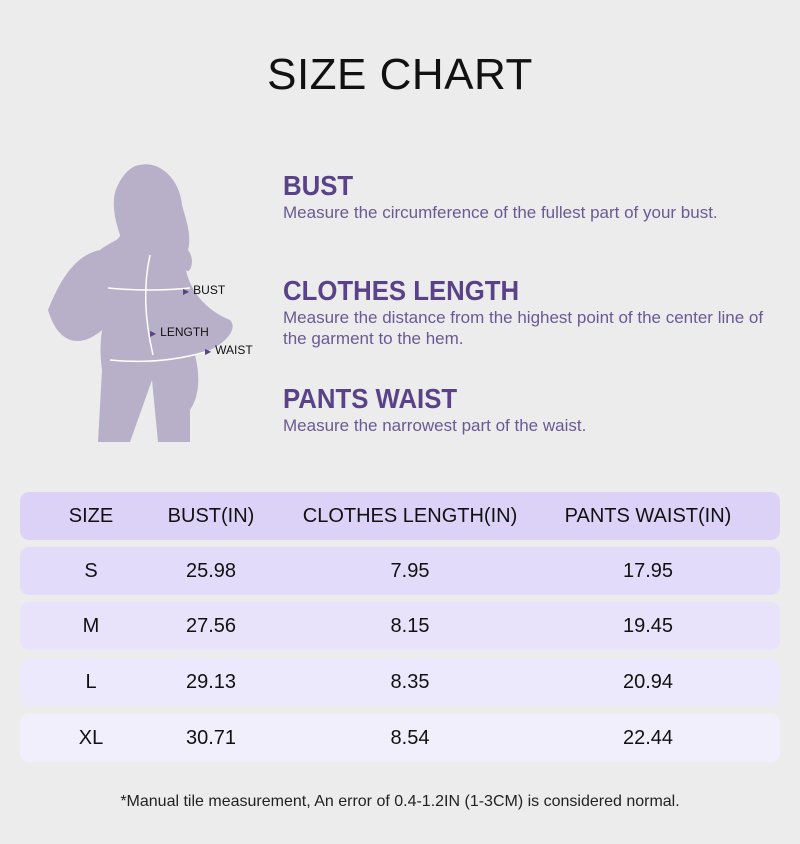 This screenshot has height=844, width=800. What do you see at coordinates (401, 290) in the screenshot?
I see `section-heading: CLOTHES LENGTH` at bounding box center [401, 290].